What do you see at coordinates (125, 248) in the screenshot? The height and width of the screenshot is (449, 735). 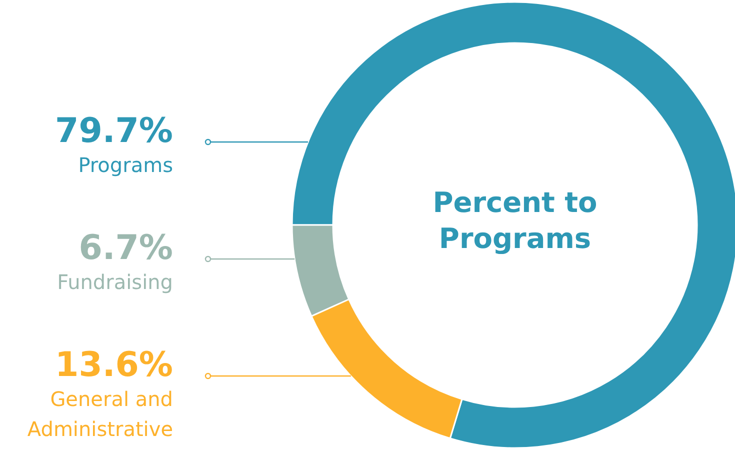 I see `data-label: 6.7%` at bounding box center [125, 248].